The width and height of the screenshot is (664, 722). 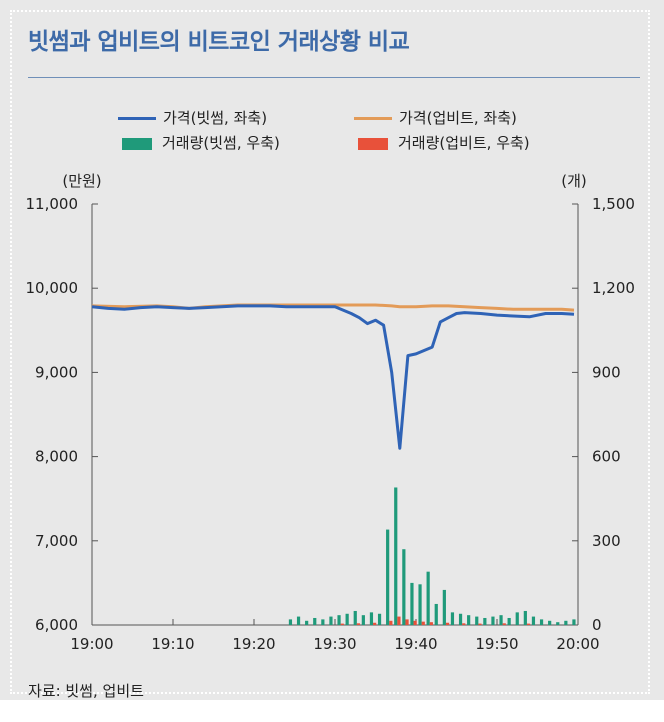 What do you see at coordinates (334, 644) in the screenshot?
I see `x-tick-label: 19:30` at bounding box center [334, 644].